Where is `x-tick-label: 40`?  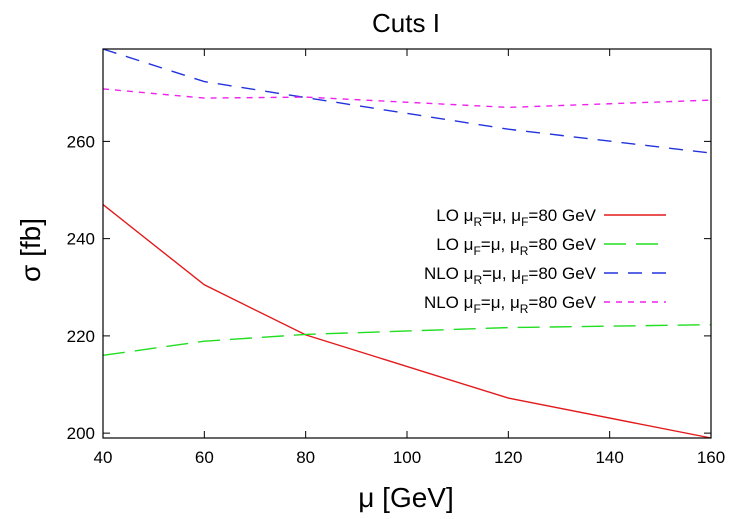
x-tick-label: 40 is located at coordinates (103, 457).